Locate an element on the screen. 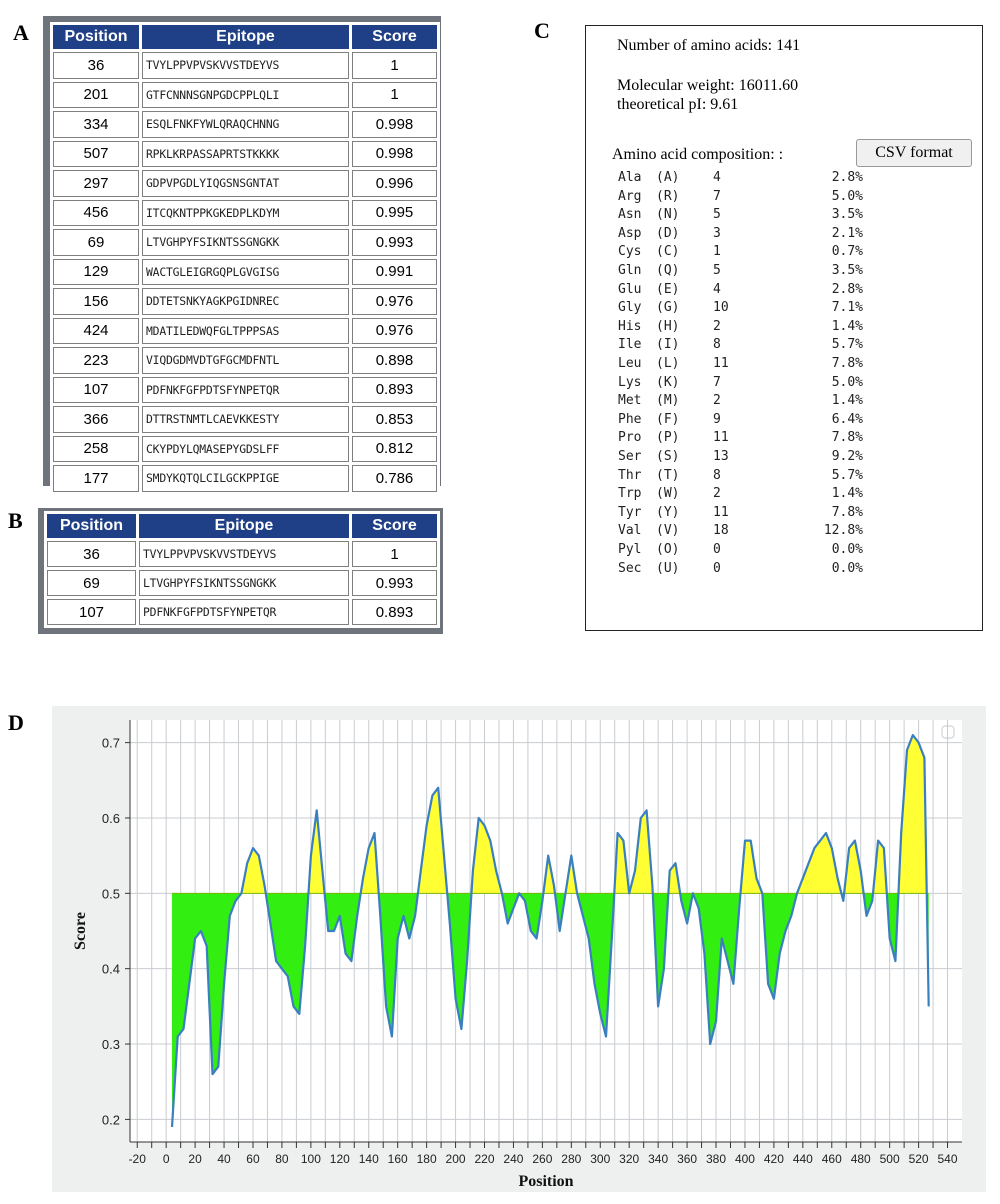  table-row: 258 CKYPDYLQMASEPYGDSLFF 0.812 is located at coordinates (245, 448).